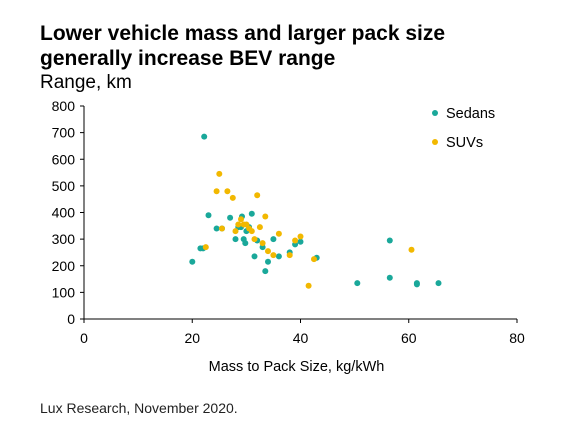 This screenshot has width=567, height=436. I want to click on y-tick-label: 500, so click(64, 186).